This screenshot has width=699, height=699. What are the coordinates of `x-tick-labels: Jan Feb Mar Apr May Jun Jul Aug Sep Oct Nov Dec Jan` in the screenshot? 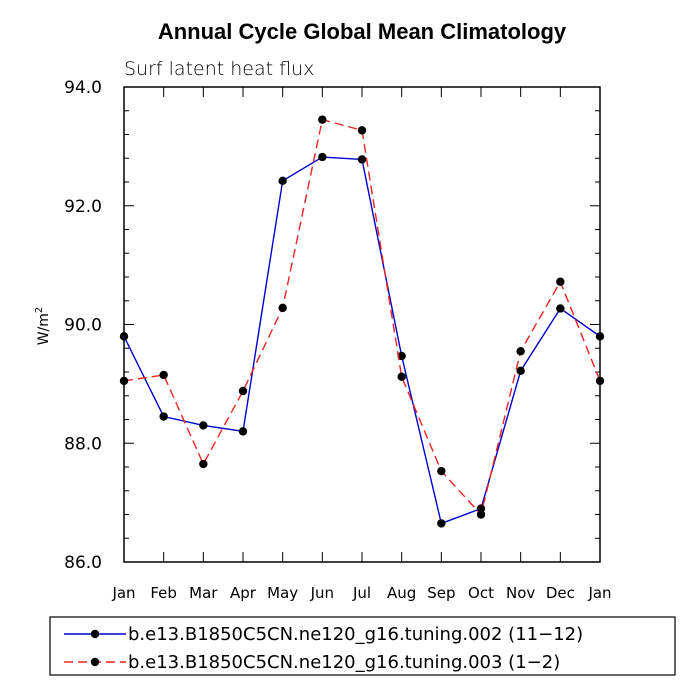 It's located at (361, 593).